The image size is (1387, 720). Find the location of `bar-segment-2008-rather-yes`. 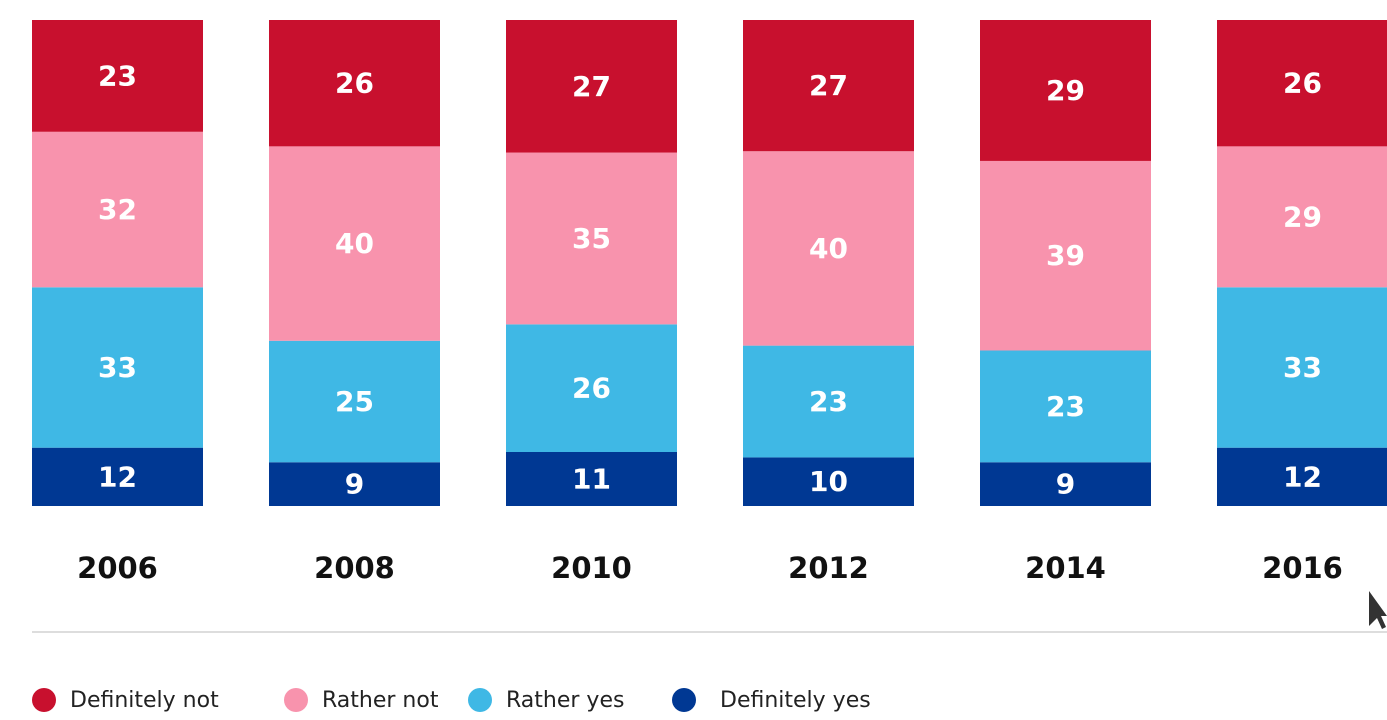

bar-segment-2008-rather-yes is located at coordinates (354, 401).